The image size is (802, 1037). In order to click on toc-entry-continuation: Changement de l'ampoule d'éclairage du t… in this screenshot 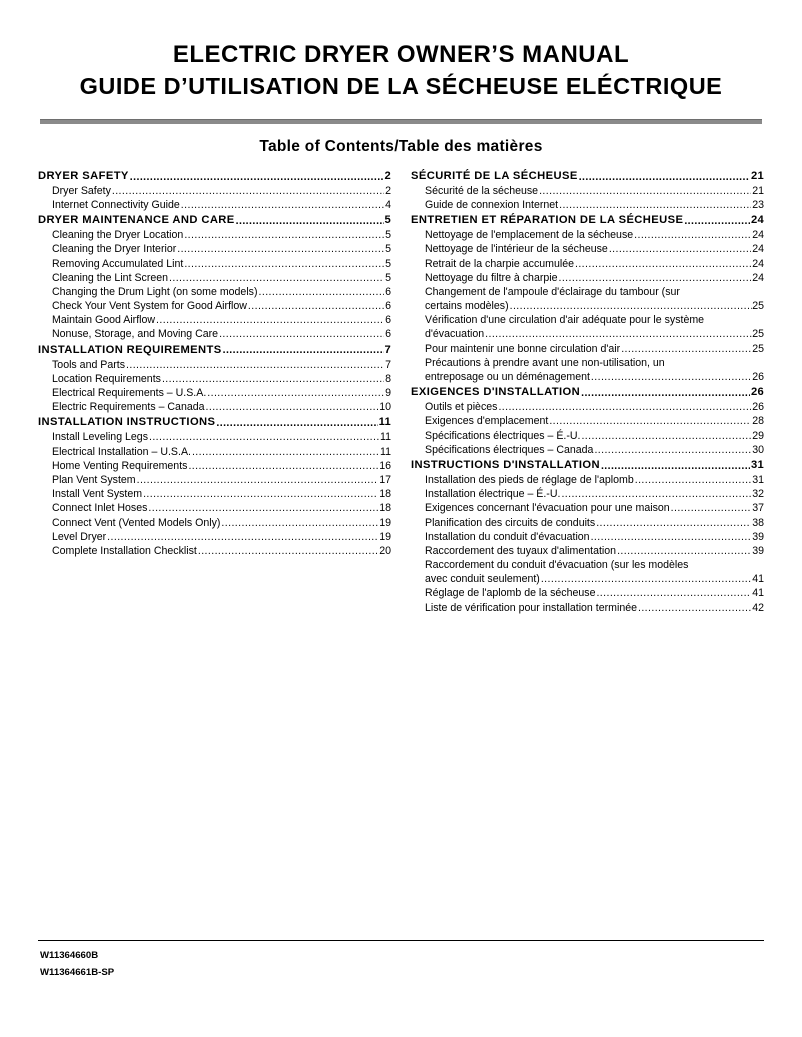, I will do `click(552, 291)`.